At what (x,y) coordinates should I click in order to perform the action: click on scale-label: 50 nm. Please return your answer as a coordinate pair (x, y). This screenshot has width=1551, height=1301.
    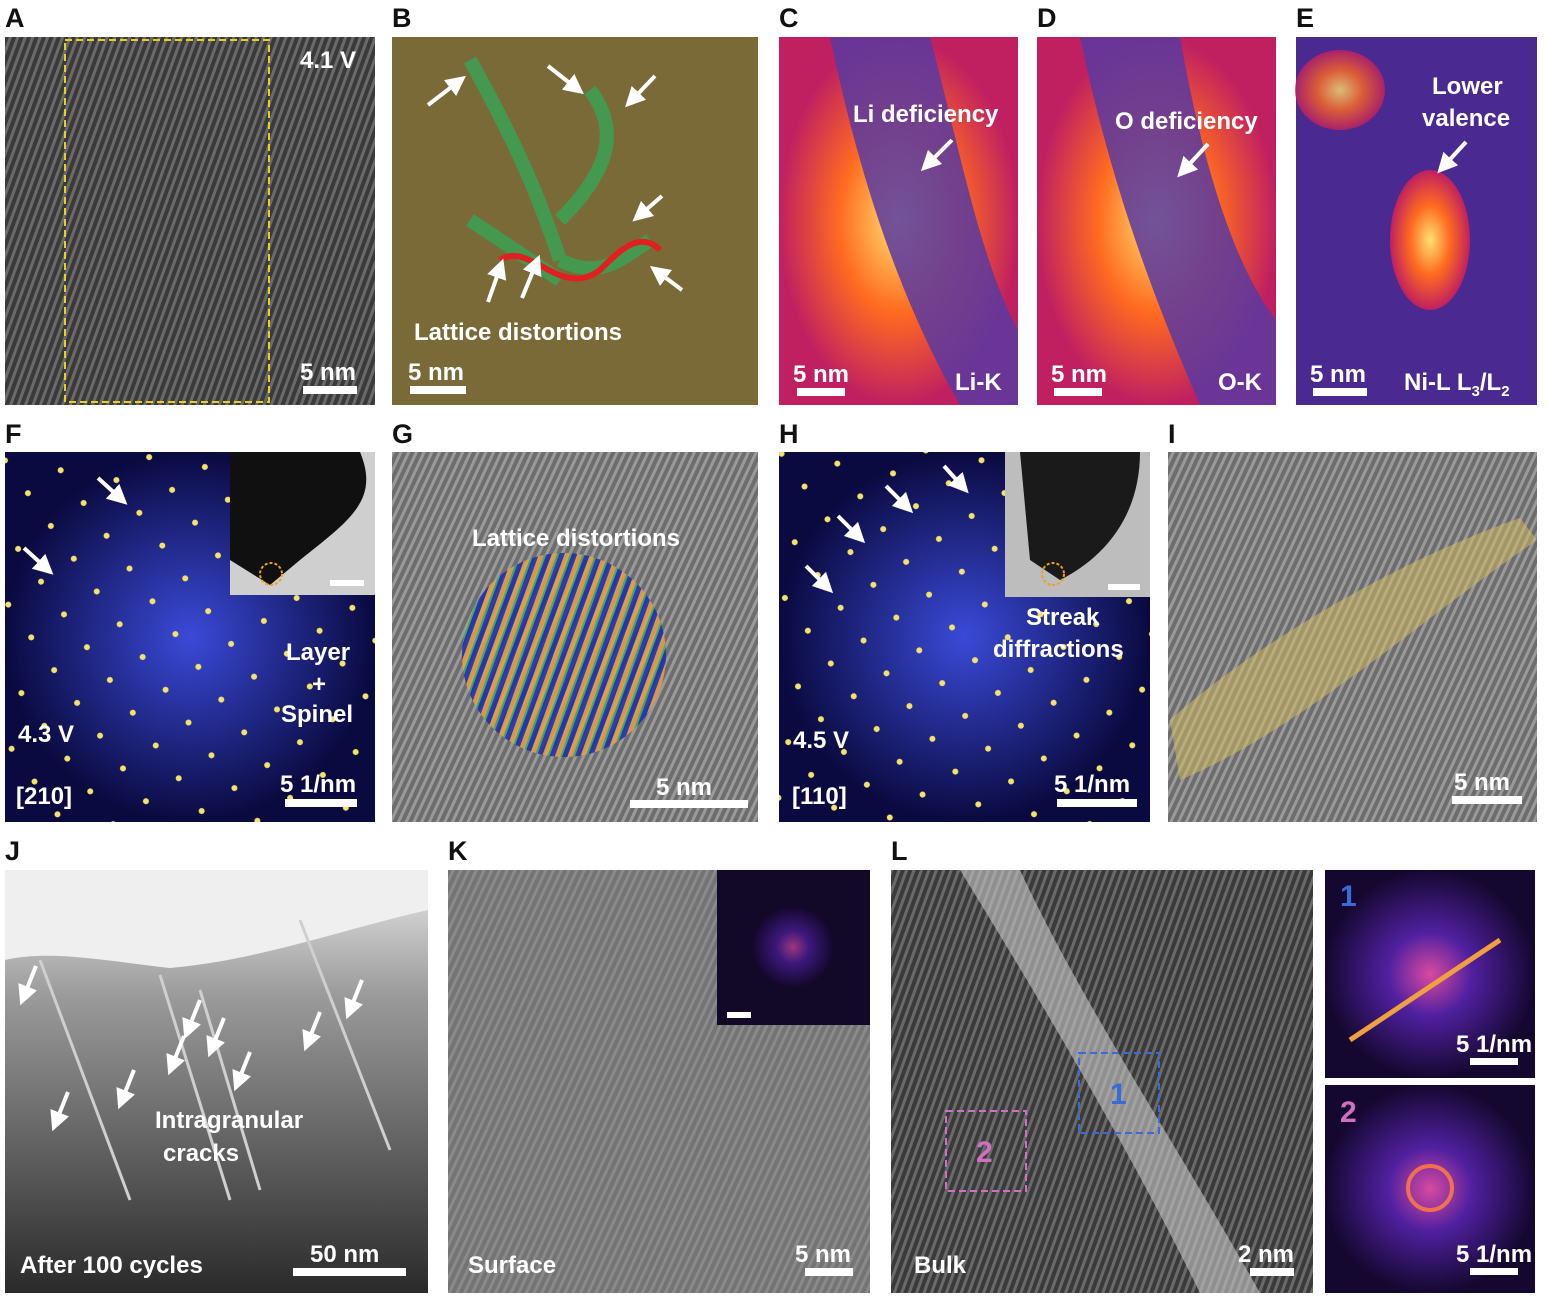
    Looking at the image, I should click on (344, 1254).